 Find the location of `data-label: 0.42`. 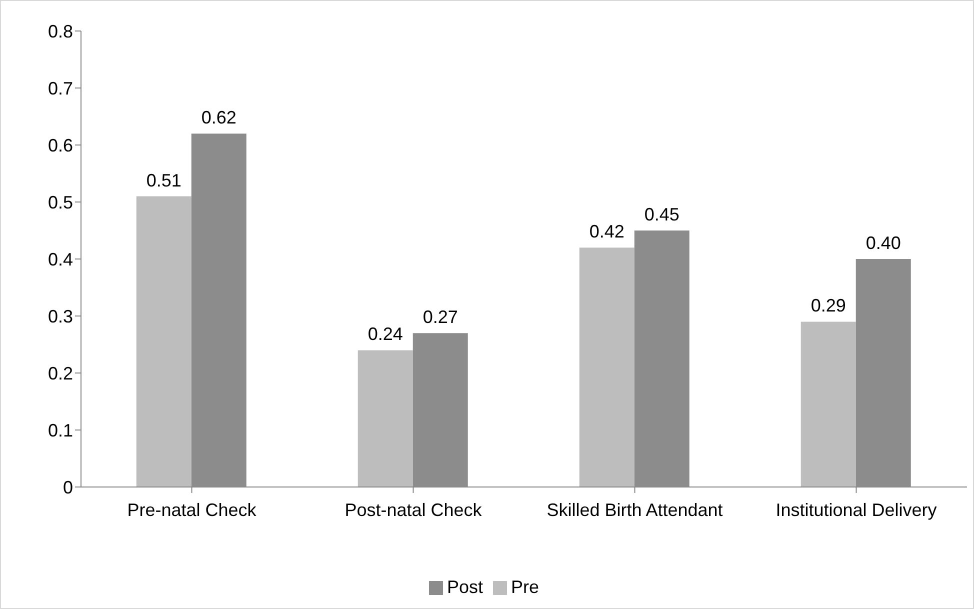

data-label: 0.42 is located at coordinates (606, 232).